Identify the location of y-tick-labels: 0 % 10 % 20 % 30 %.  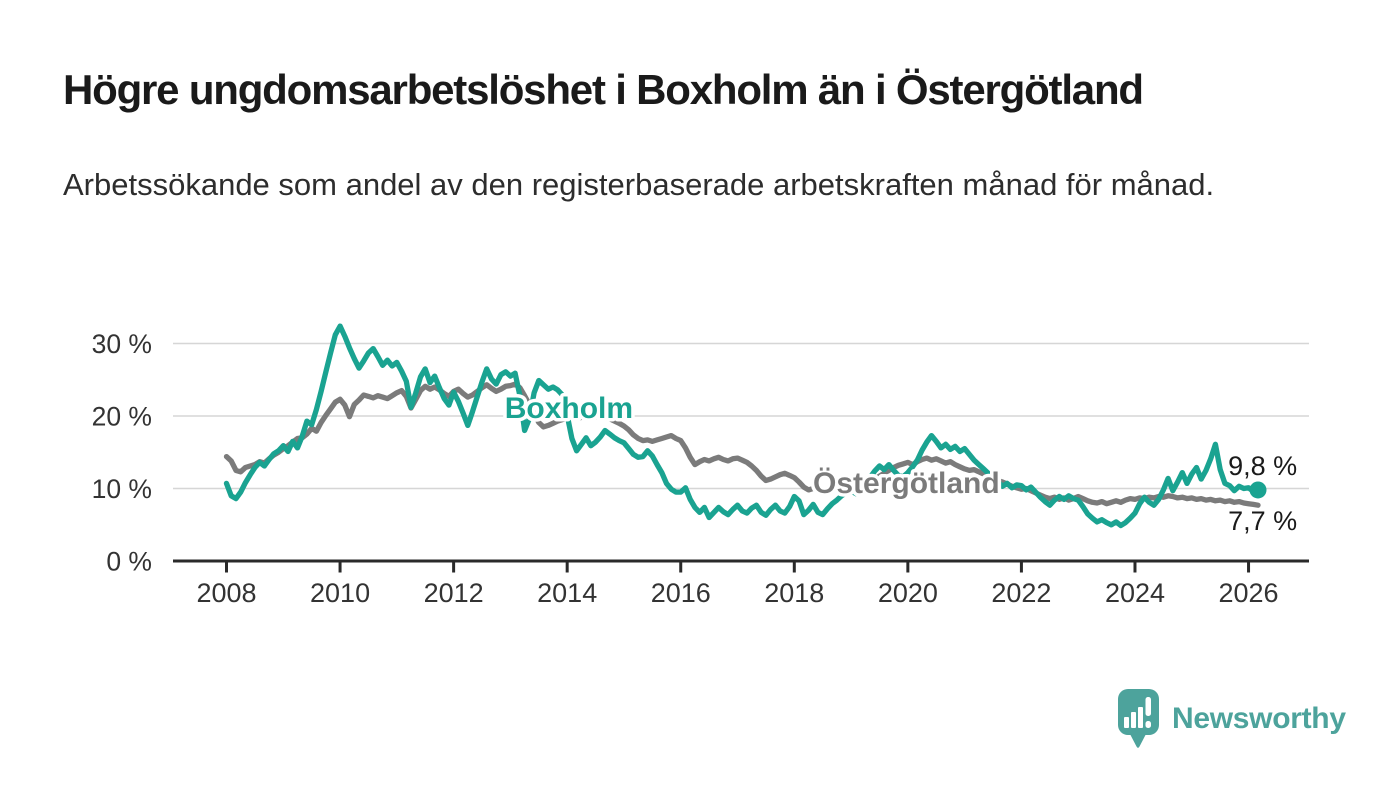
(122, 453).